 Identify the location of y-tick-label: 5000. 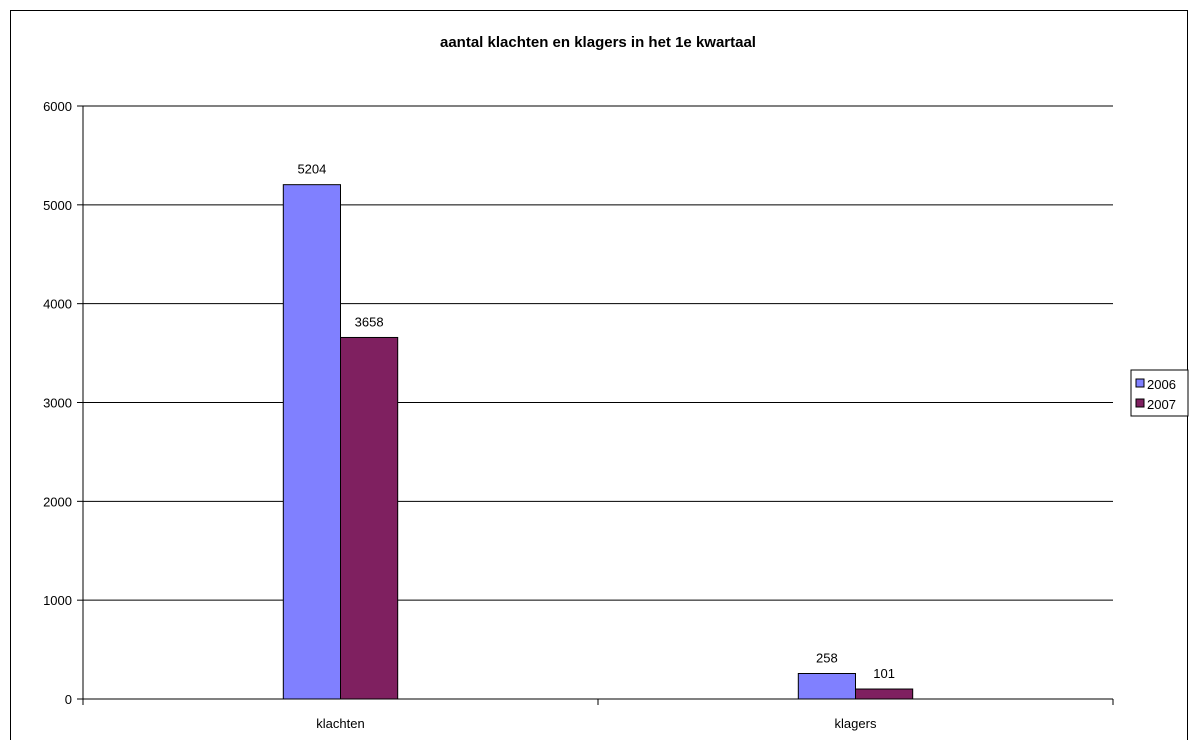
(57, 205).